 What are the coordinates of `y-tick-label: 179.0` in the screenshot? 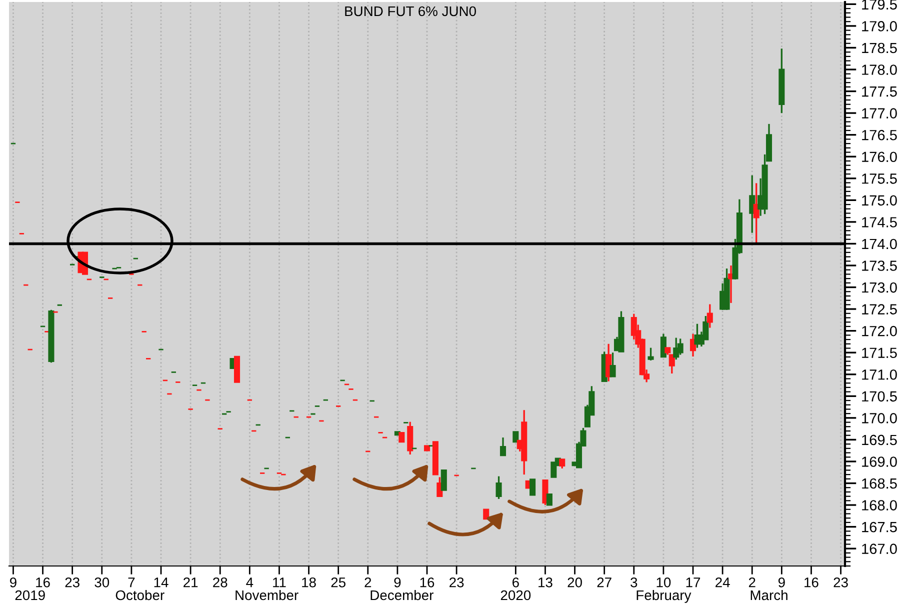 It's located at (879, 26).